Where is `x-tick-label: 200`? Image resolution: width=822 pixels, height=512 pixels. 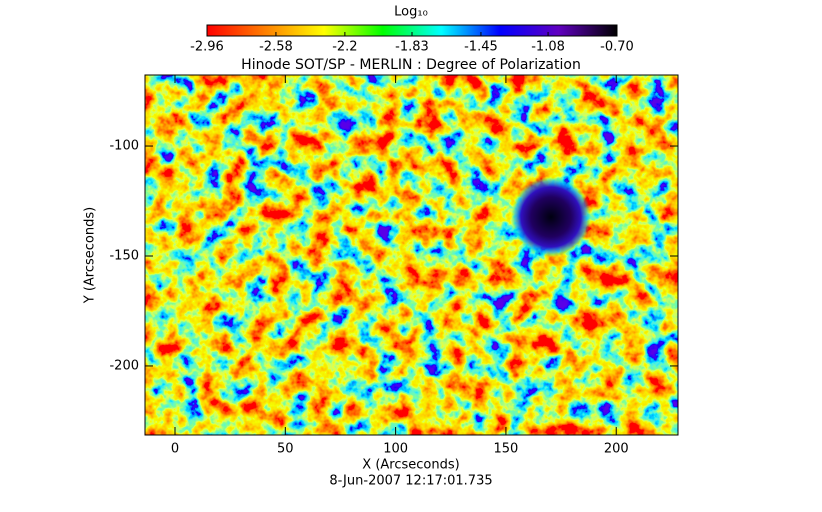 x-tick-label: 200 is located at coordinates (616, 449).